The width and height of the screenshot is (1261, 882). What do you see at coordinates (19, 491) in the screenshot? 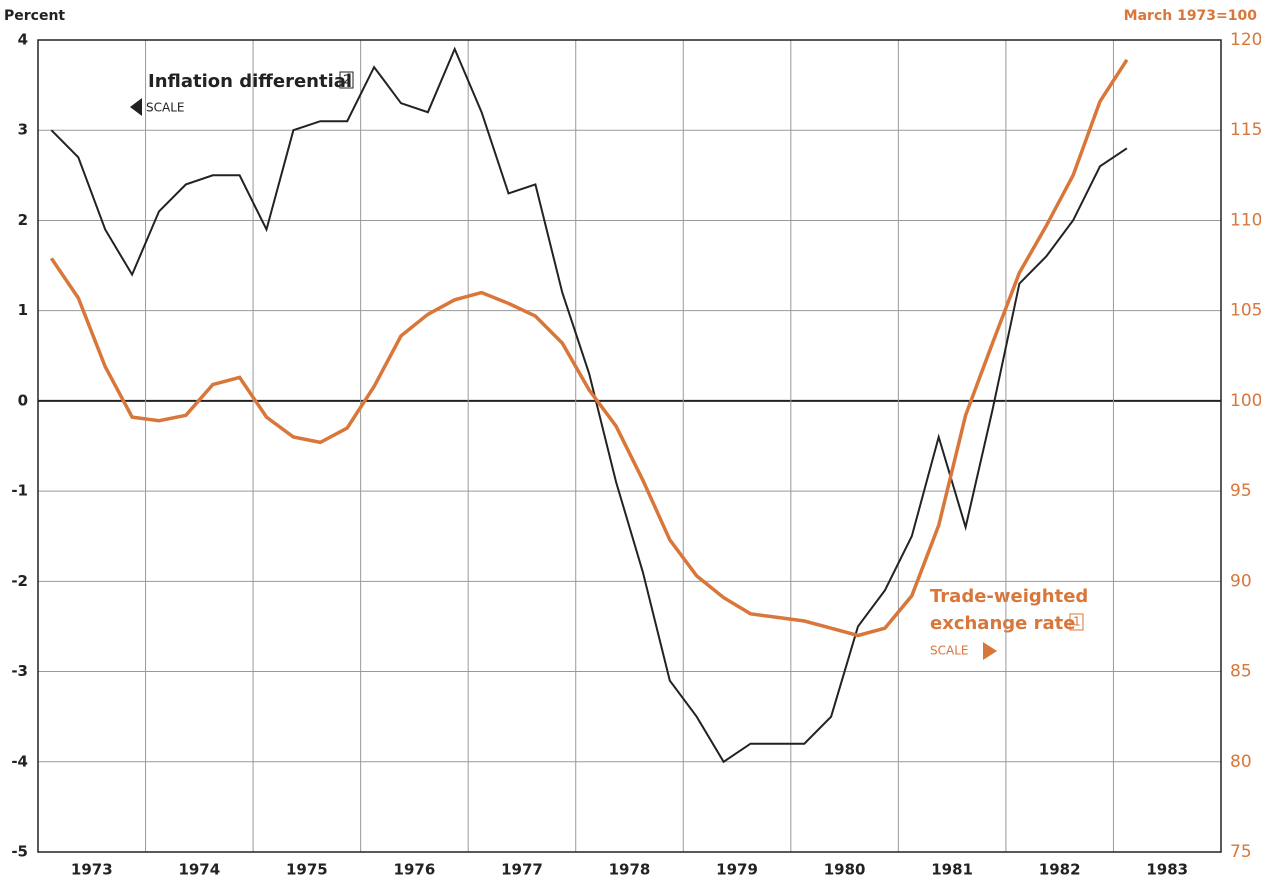
I see `y-tick-label: -1` at bounding box center [19, 491].